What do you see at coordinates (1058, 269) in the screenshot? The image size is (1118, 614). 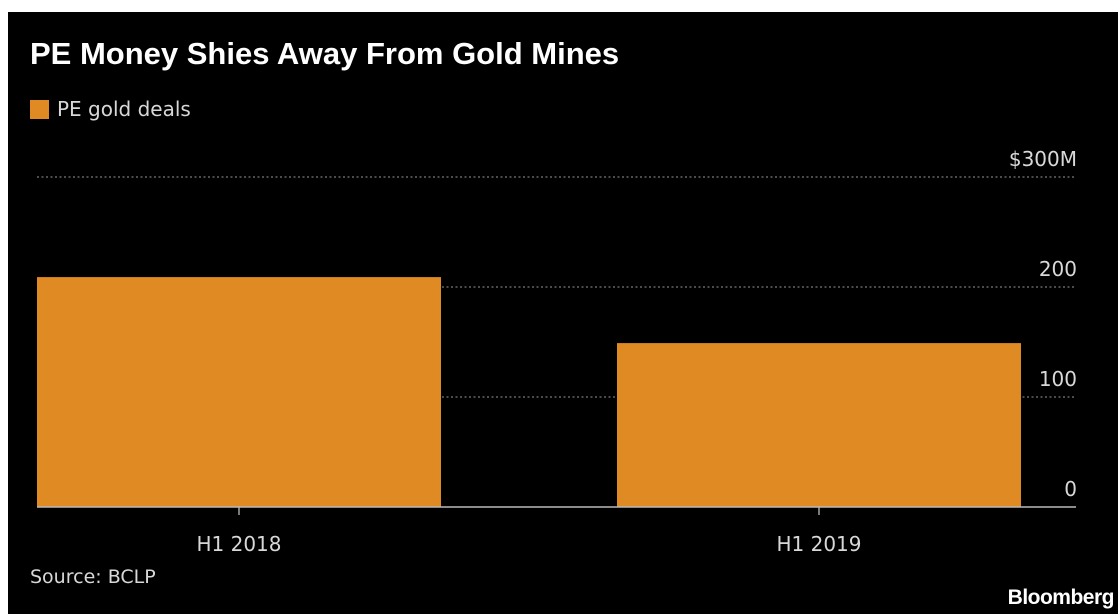 I see `y-tick-label-200: 200` at bounding box center [1058, 269].